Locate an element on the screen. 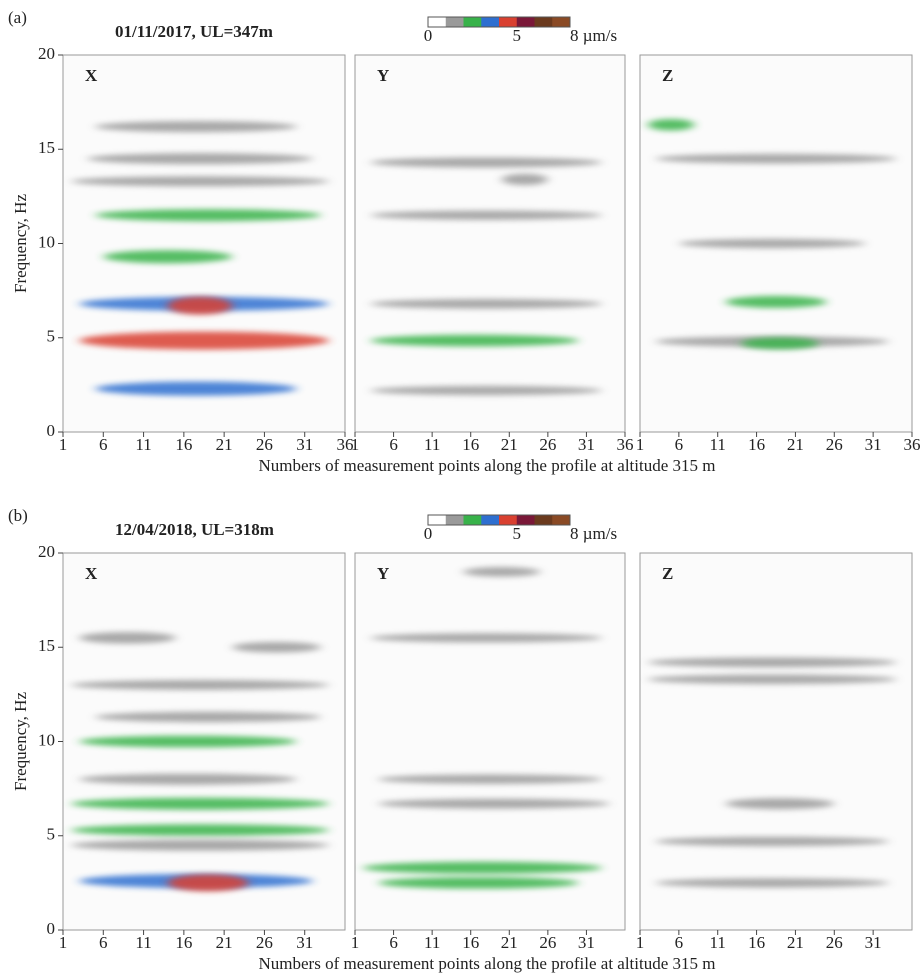 This screenshot has width=923, height=979. figure-title: 01/11/2017, UL=347m is located at coordinates (194, 31).